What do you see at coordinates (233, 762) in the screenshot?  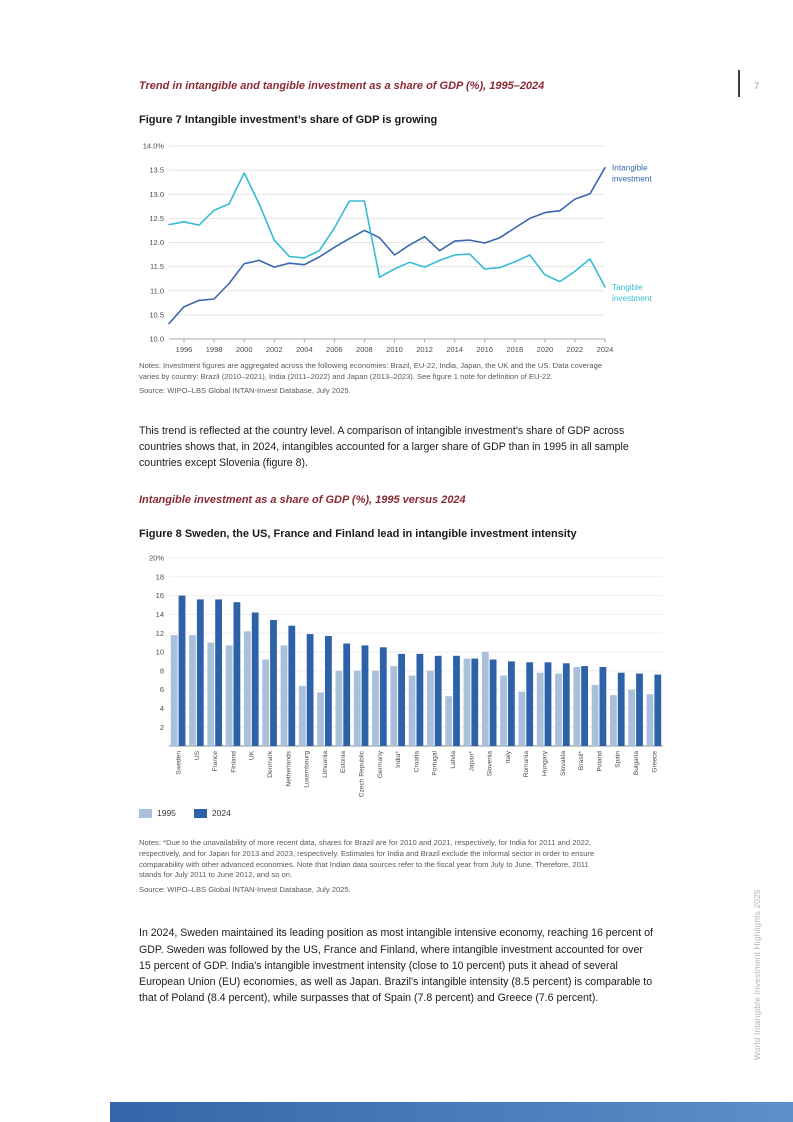 I see `category-label: Finland` at bounding box center [233, 762].